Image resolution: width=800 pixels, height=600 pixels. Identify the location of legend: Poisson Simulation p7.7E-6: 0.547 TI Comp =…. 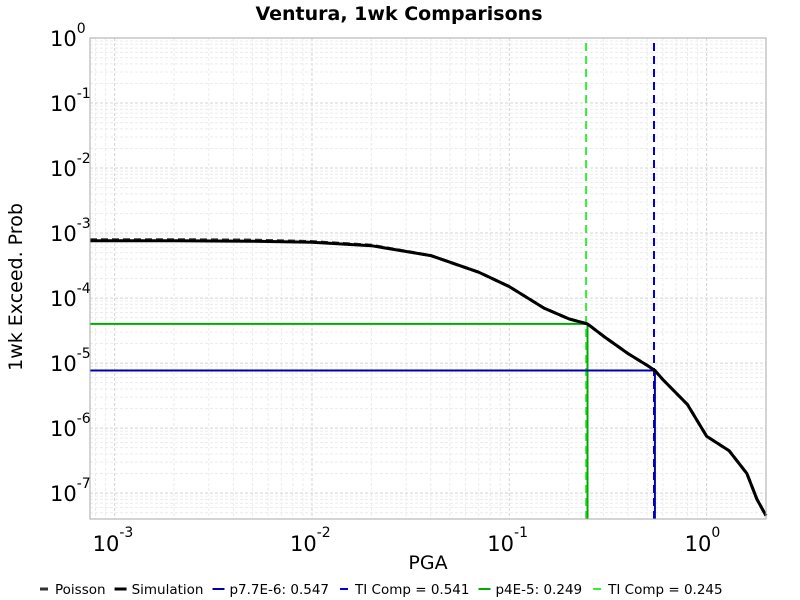
(381, 590).